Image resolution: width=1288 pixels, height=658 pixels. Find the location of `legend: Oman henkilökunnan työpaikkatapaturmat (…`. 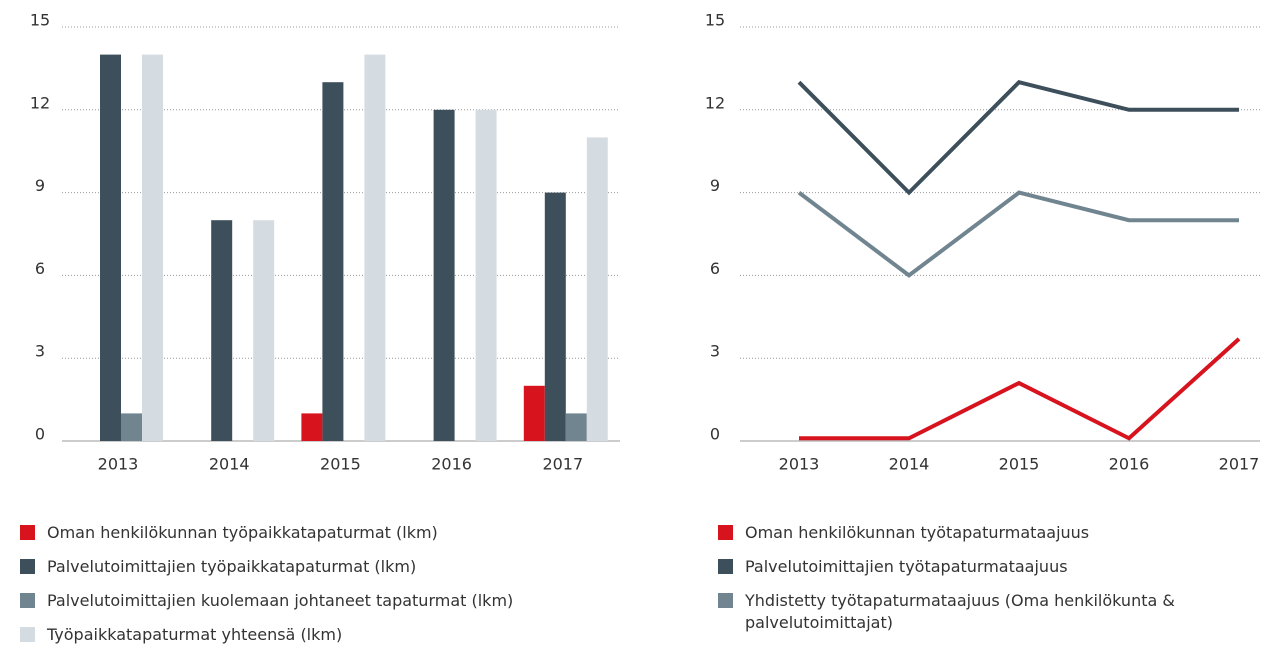

legend: Oman henkilökunnan työpaikkatapaturmat (… is located at coordinates (292, 590).